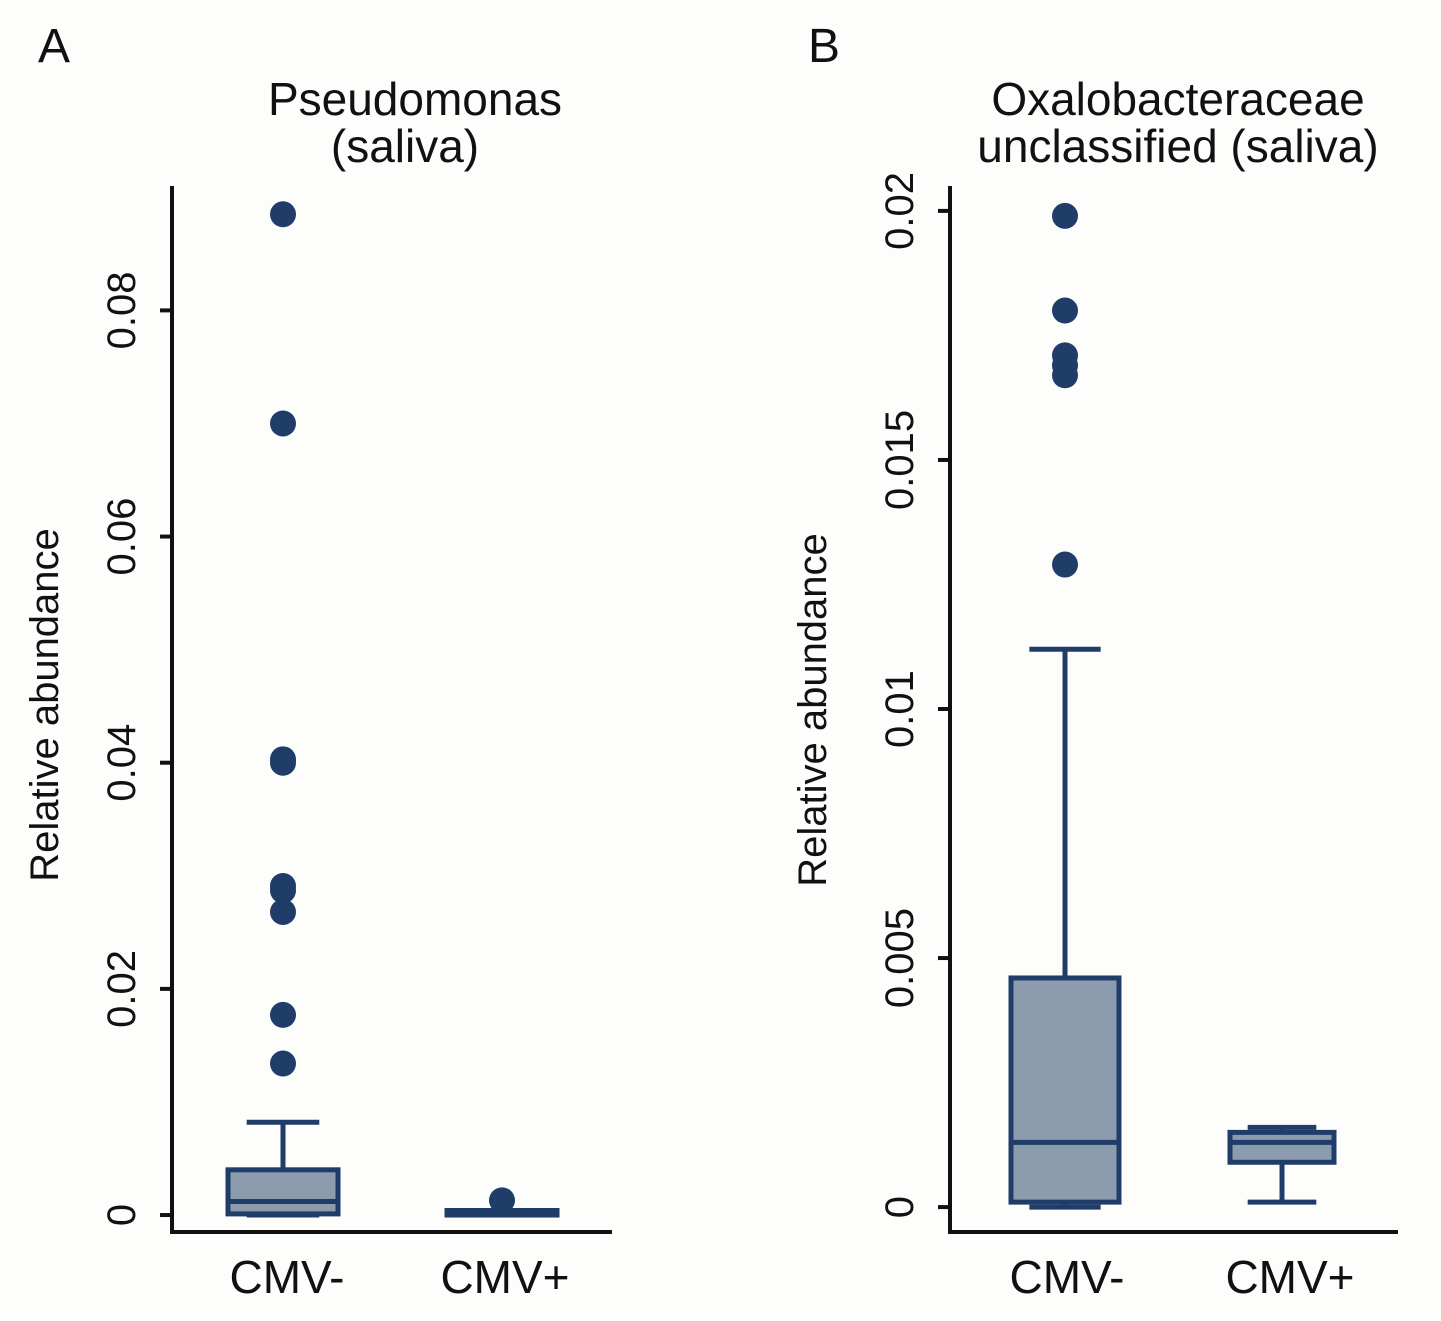 This screenshot has height=1321, width=1441. I want to click on y-ticks: 0 0.005 0.01 0.015 0.02, so click(914, 695).